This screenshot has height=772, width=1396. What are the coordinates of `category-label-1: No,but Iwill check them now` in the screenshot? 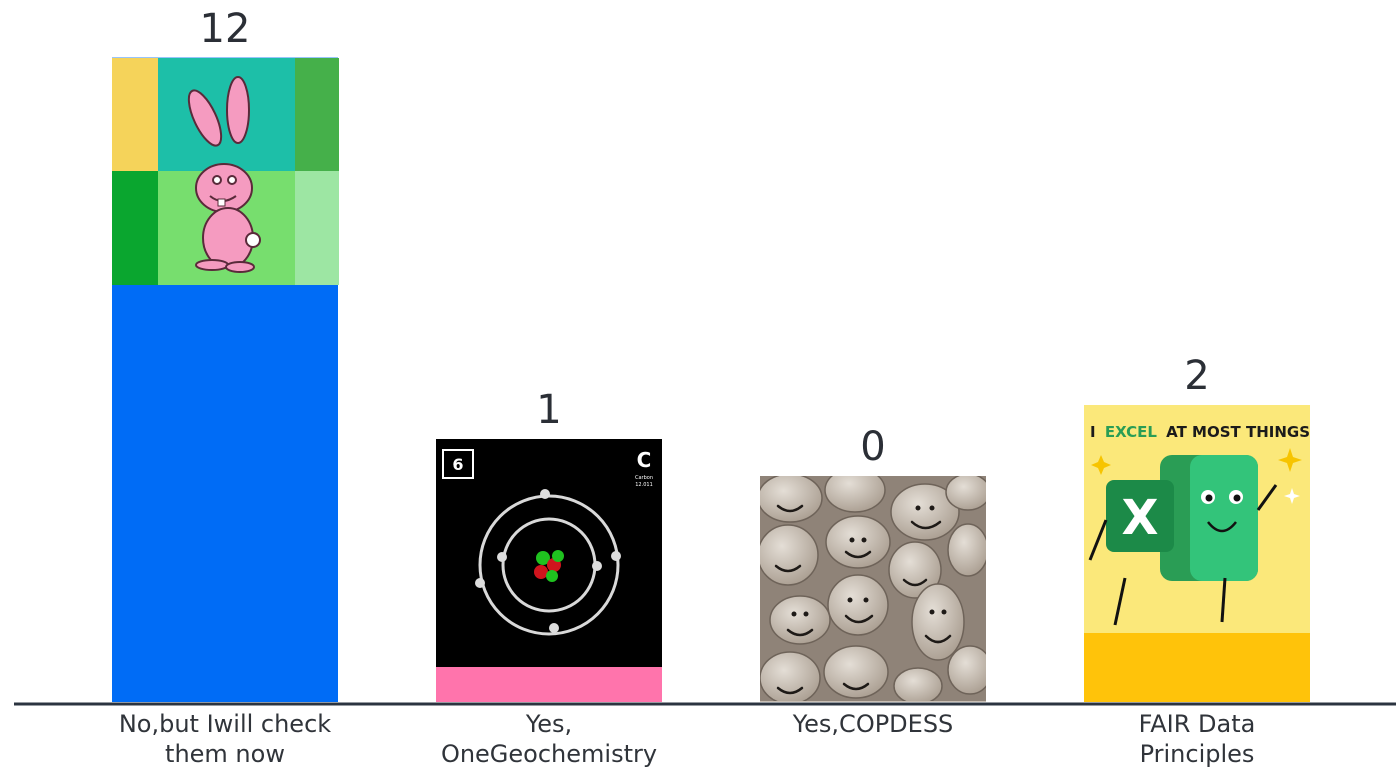 It's located at (225, 739).